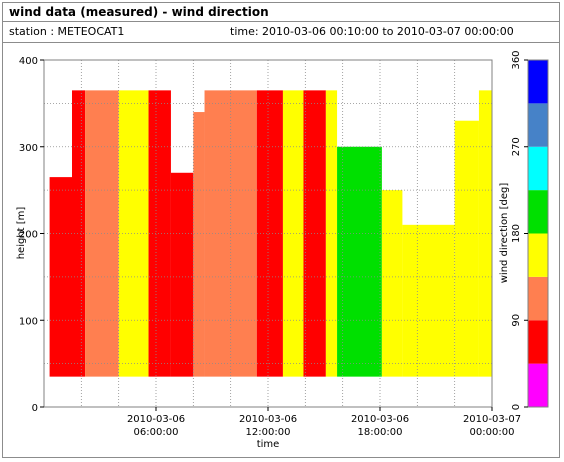  Describe the element at coordinates (516, 320) in the screenshot. I see `colorbar-tick-label: 90` at that location.